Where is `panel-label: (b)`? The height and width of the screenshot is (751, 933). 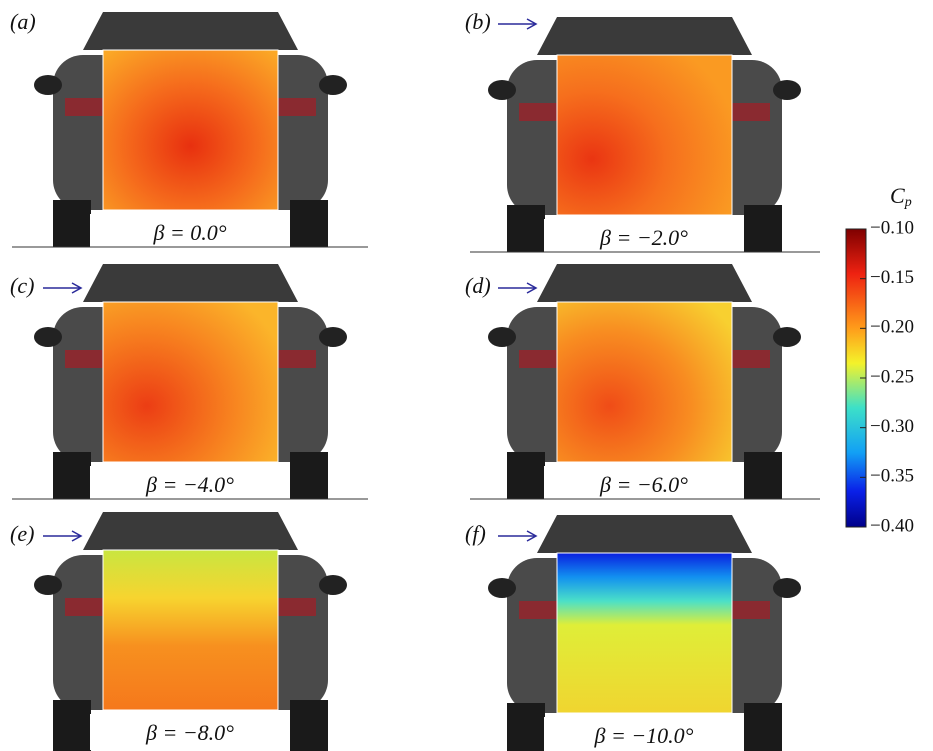
panel-label: (b) is located at coordinates (478, 21).